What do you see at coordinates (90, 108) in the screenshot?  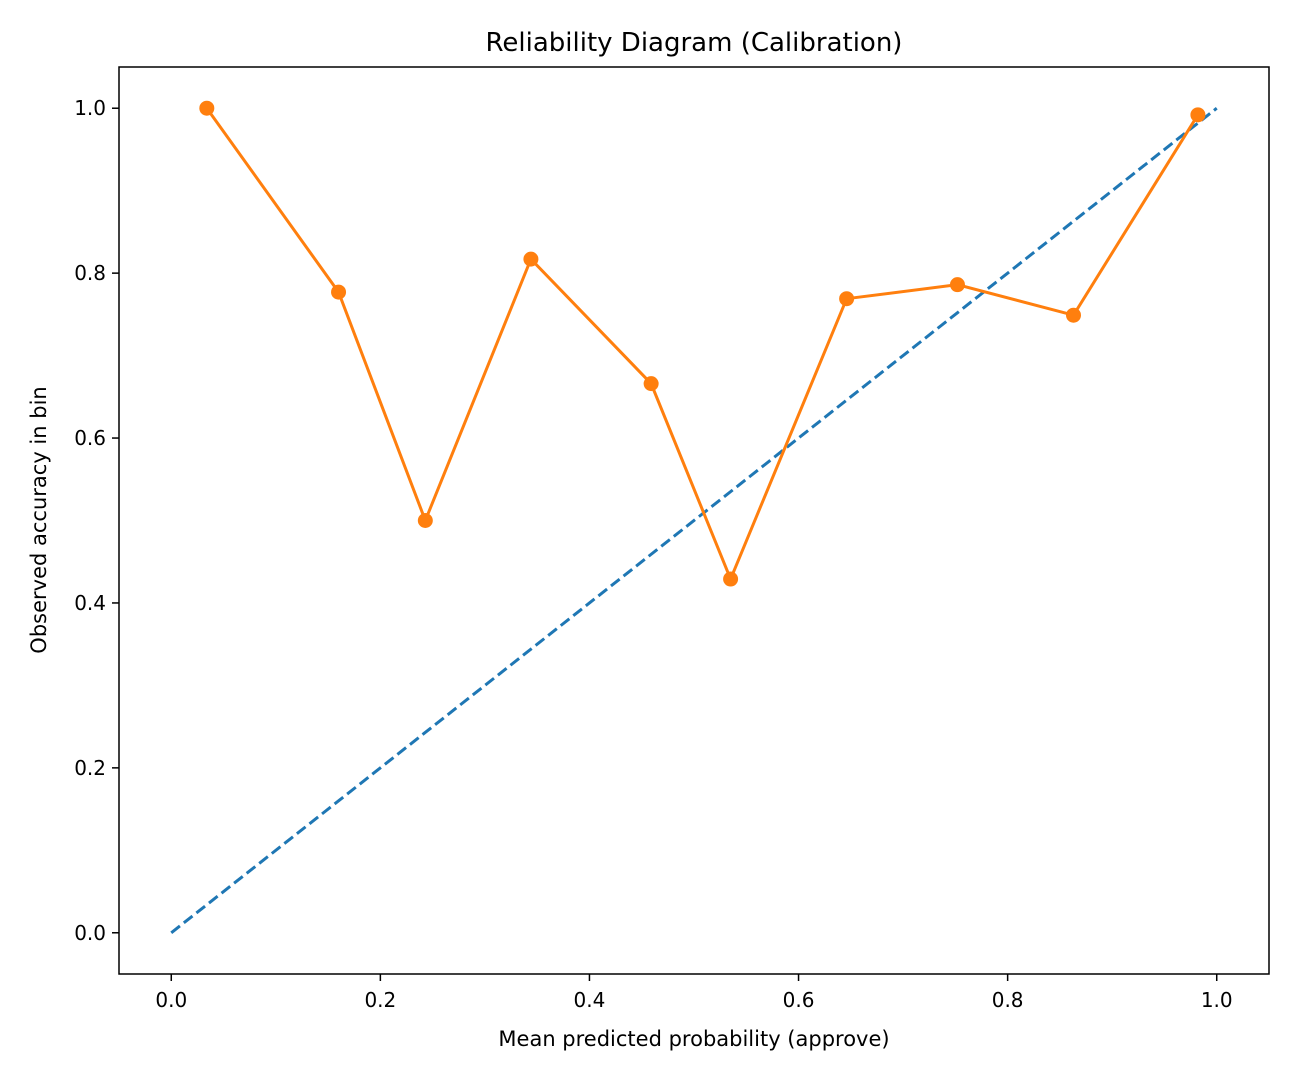 I see `y-tick-label: 1.0` at bounding box center [90, 108].